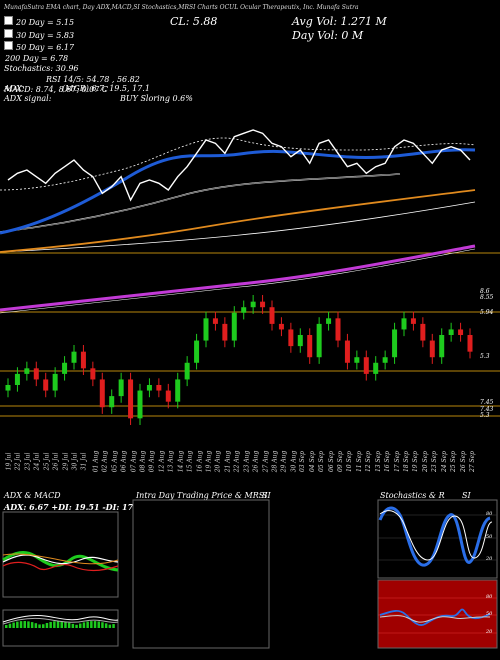  I want to click on ema30-legend-text: 30 Day = 5.83, so click(45, 35).